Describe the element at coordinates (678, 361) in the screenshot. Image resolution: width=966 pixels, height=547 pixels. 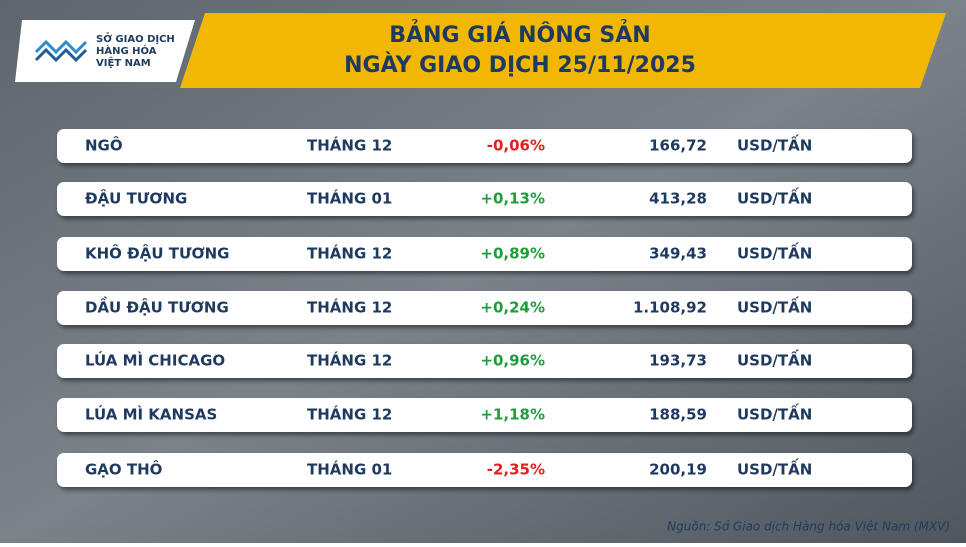
I see `price: 193,73` at that location.